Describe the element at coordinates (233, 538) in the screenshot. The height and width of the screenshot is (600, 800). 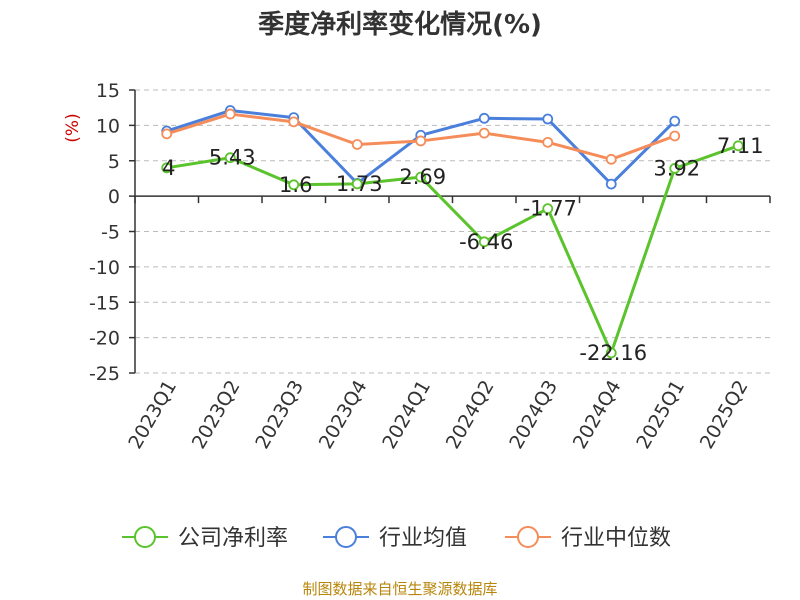
I see `legend-label: 公司净利率` at that location.